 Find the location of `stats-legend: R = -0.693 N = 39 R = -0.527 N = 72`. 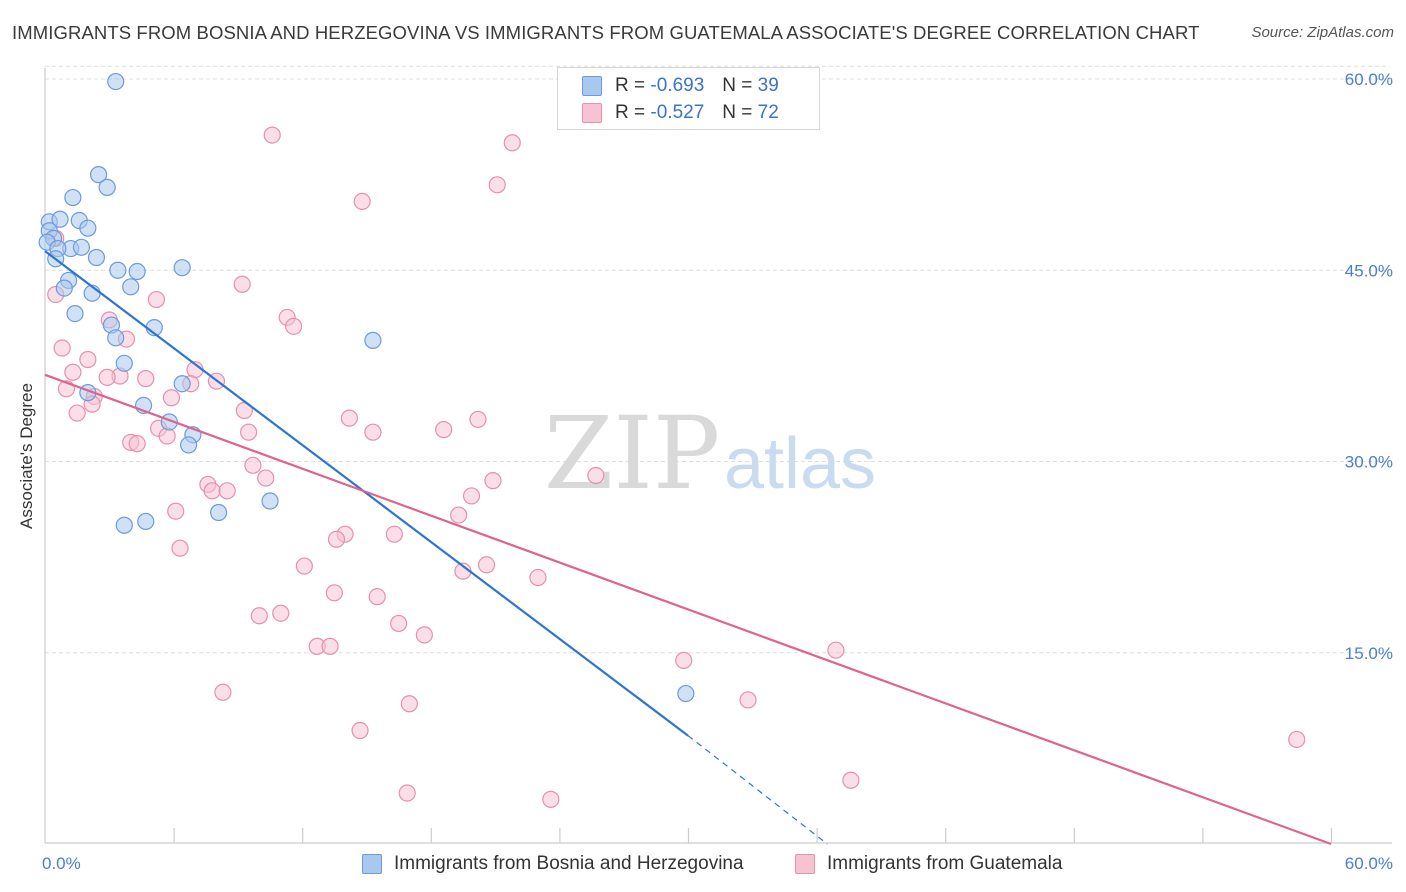

stats-legend: R = -0.693 N = 39 R = -0.527 N = 72 is located at coordinates (688, 98).